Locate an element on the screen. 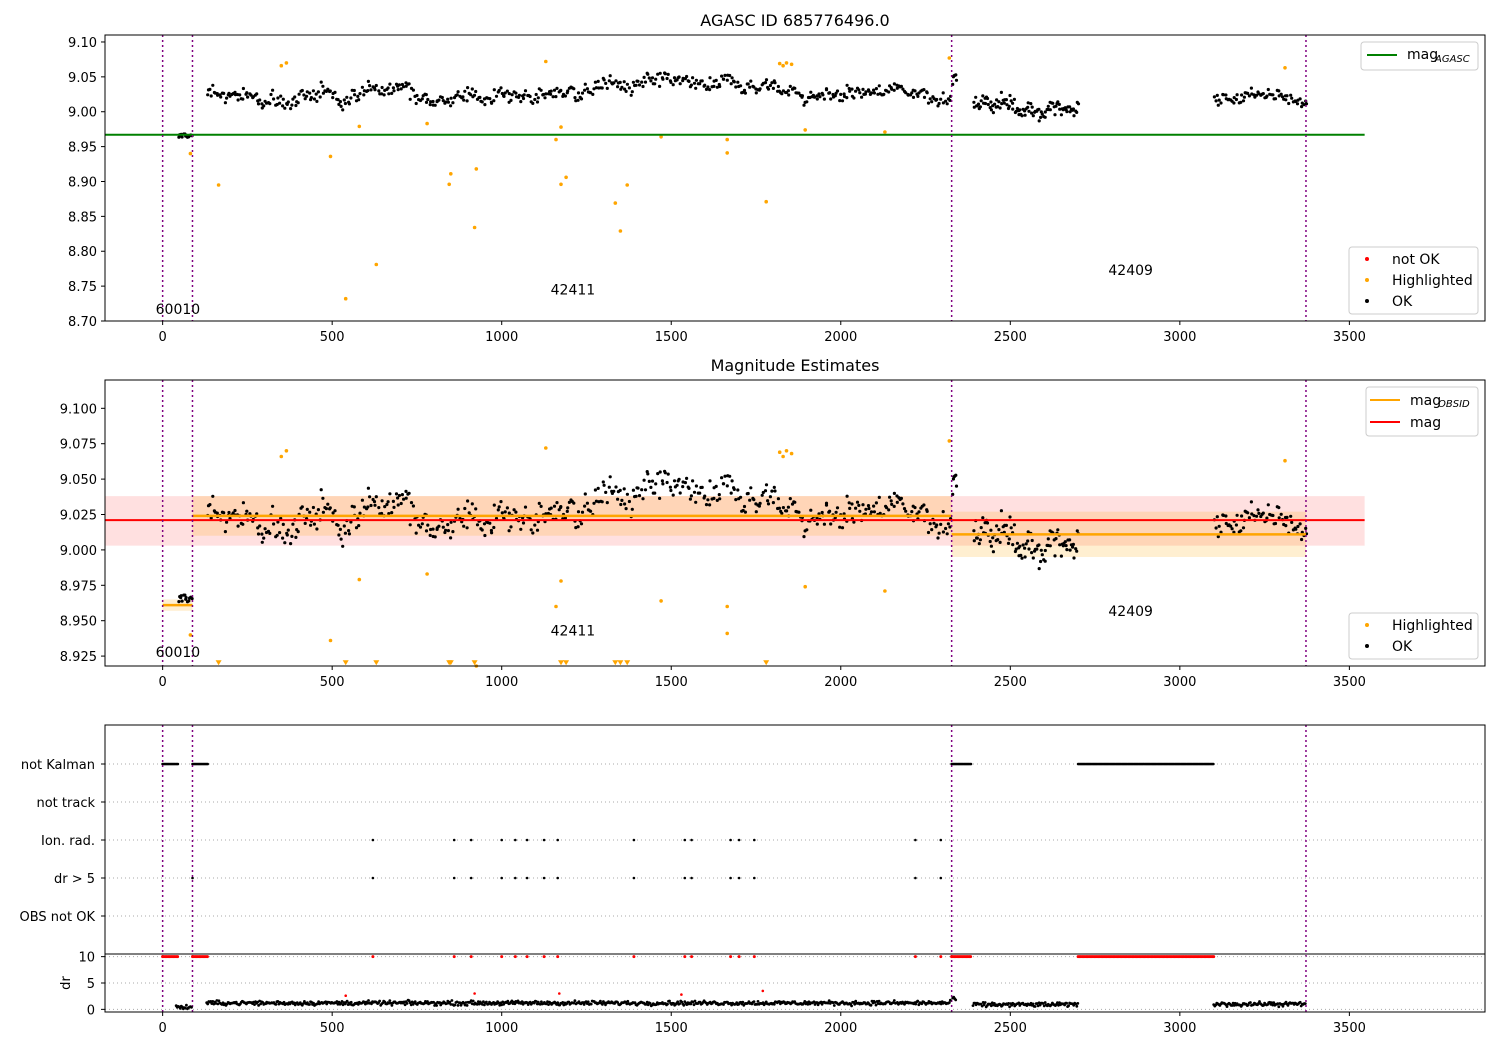 Image resolution: width=1500 pixels, height=1050 pixels. flags-xtick-label: 0 is located at coordinates (163, 1028).